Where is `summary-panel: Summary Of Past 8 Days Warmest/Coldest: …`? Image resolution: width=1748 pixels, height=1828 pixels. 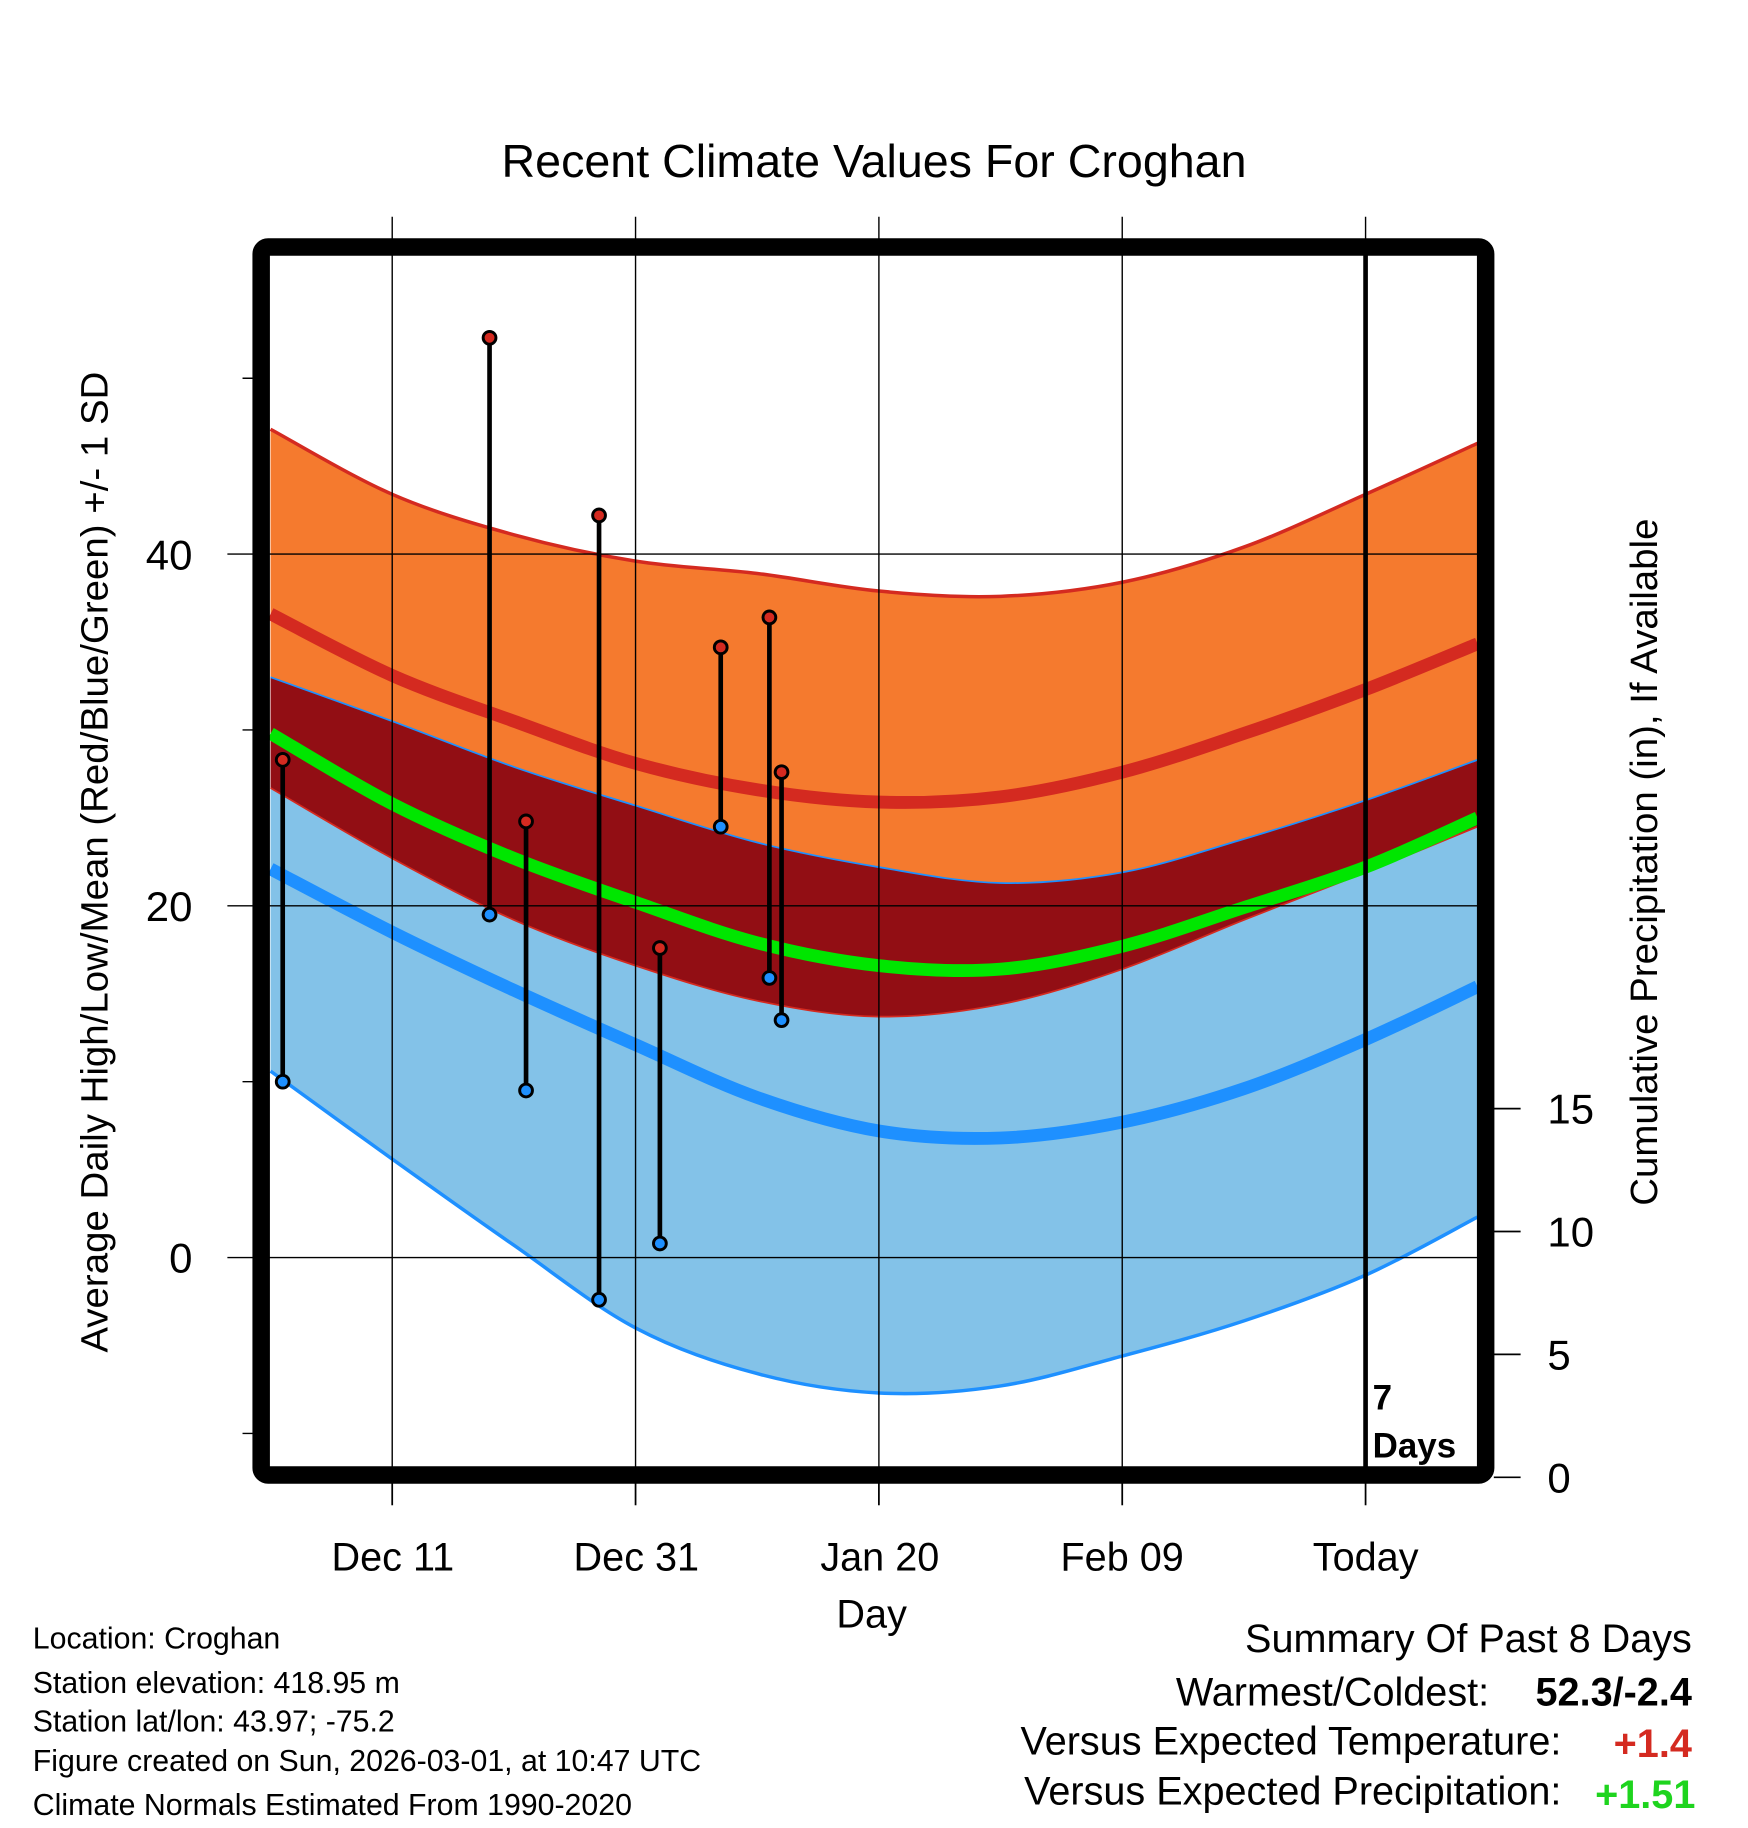
summary-panel: Summary Of Past 8 Days Warmest/Coldest: … is located at coordinates (1357, 1717).